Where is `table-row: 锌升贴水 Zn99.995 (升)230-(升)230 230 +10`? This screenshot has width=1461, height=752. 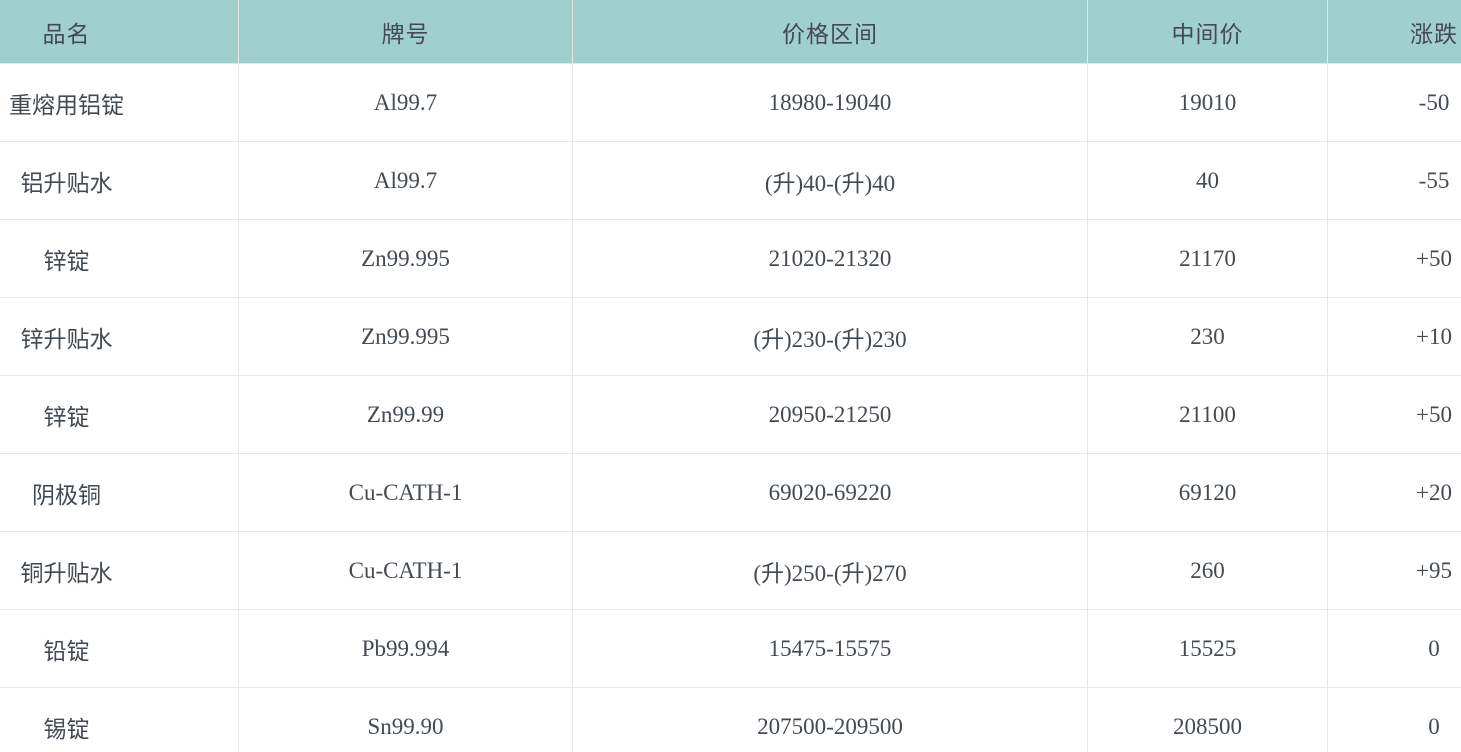
table-row: 锌升贴水 Zn99.995 (升)230-(升)230 230 +10 is located at coordinates (730, 336).